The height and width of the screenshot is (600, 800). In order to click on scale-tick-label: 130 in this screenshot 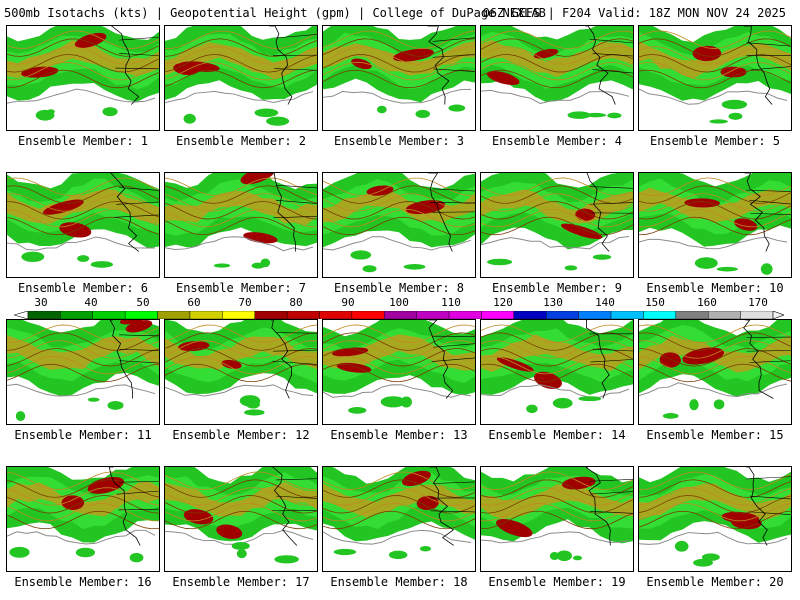, I will do `click(553, 302)`.